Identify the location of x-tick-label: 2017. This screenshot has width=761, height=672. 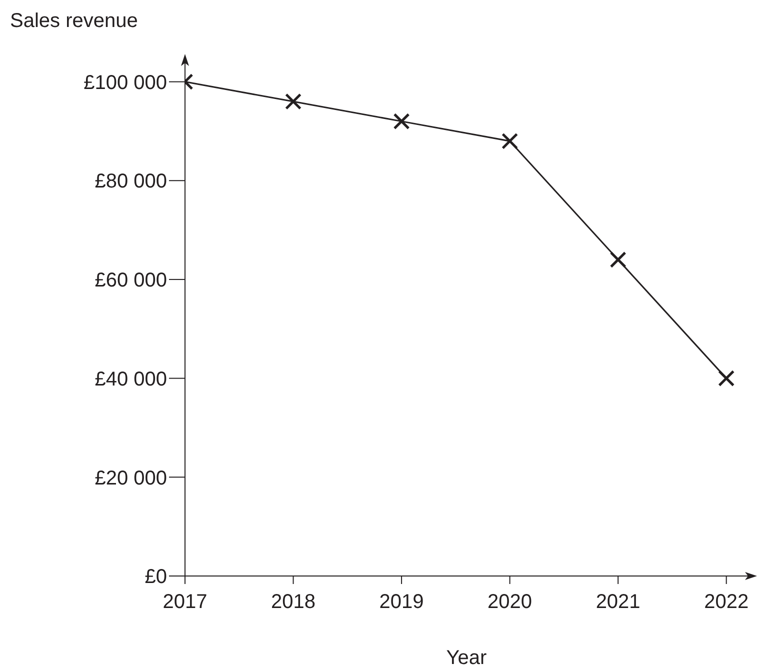
(185, 602).